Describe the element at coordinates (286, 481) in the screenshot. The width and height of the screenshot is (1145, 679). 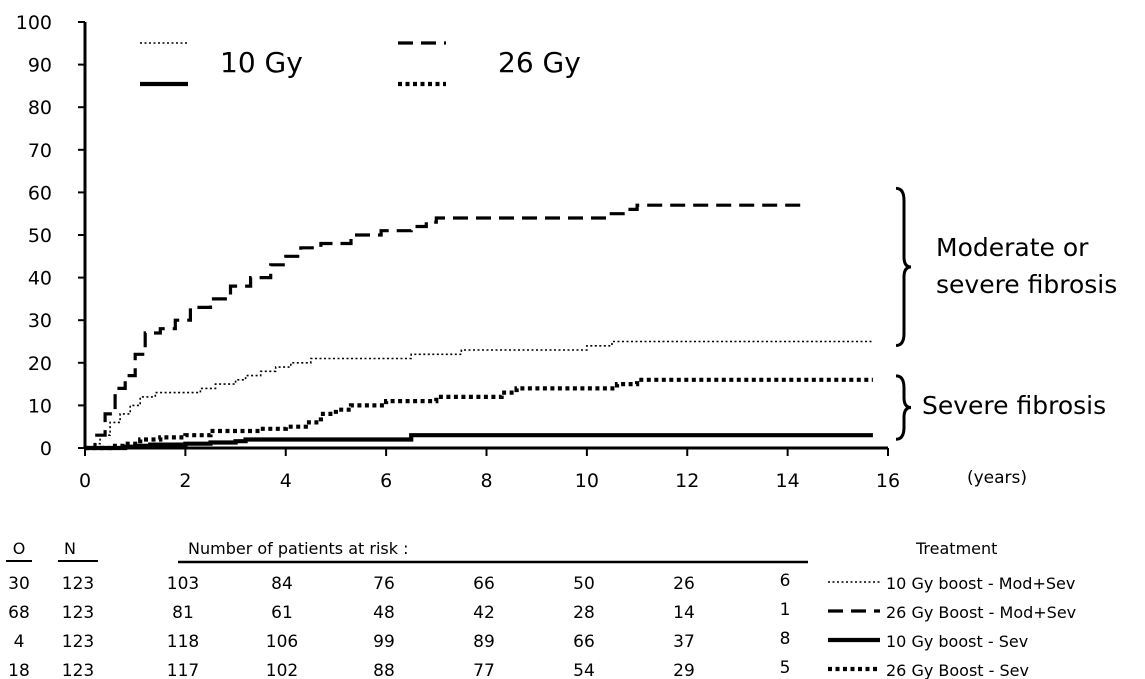
I see `x-tick-label: 4` at that location.